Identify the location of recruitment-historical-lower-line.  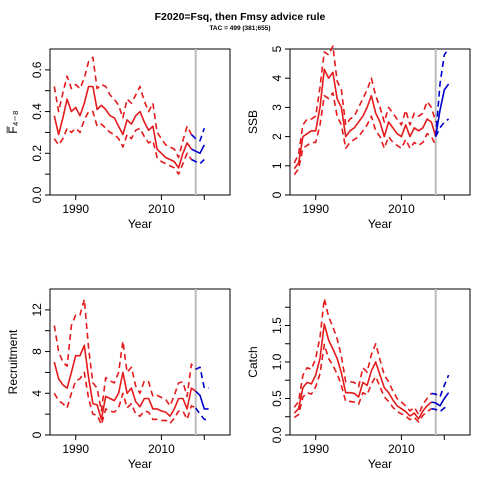
(125, 398).